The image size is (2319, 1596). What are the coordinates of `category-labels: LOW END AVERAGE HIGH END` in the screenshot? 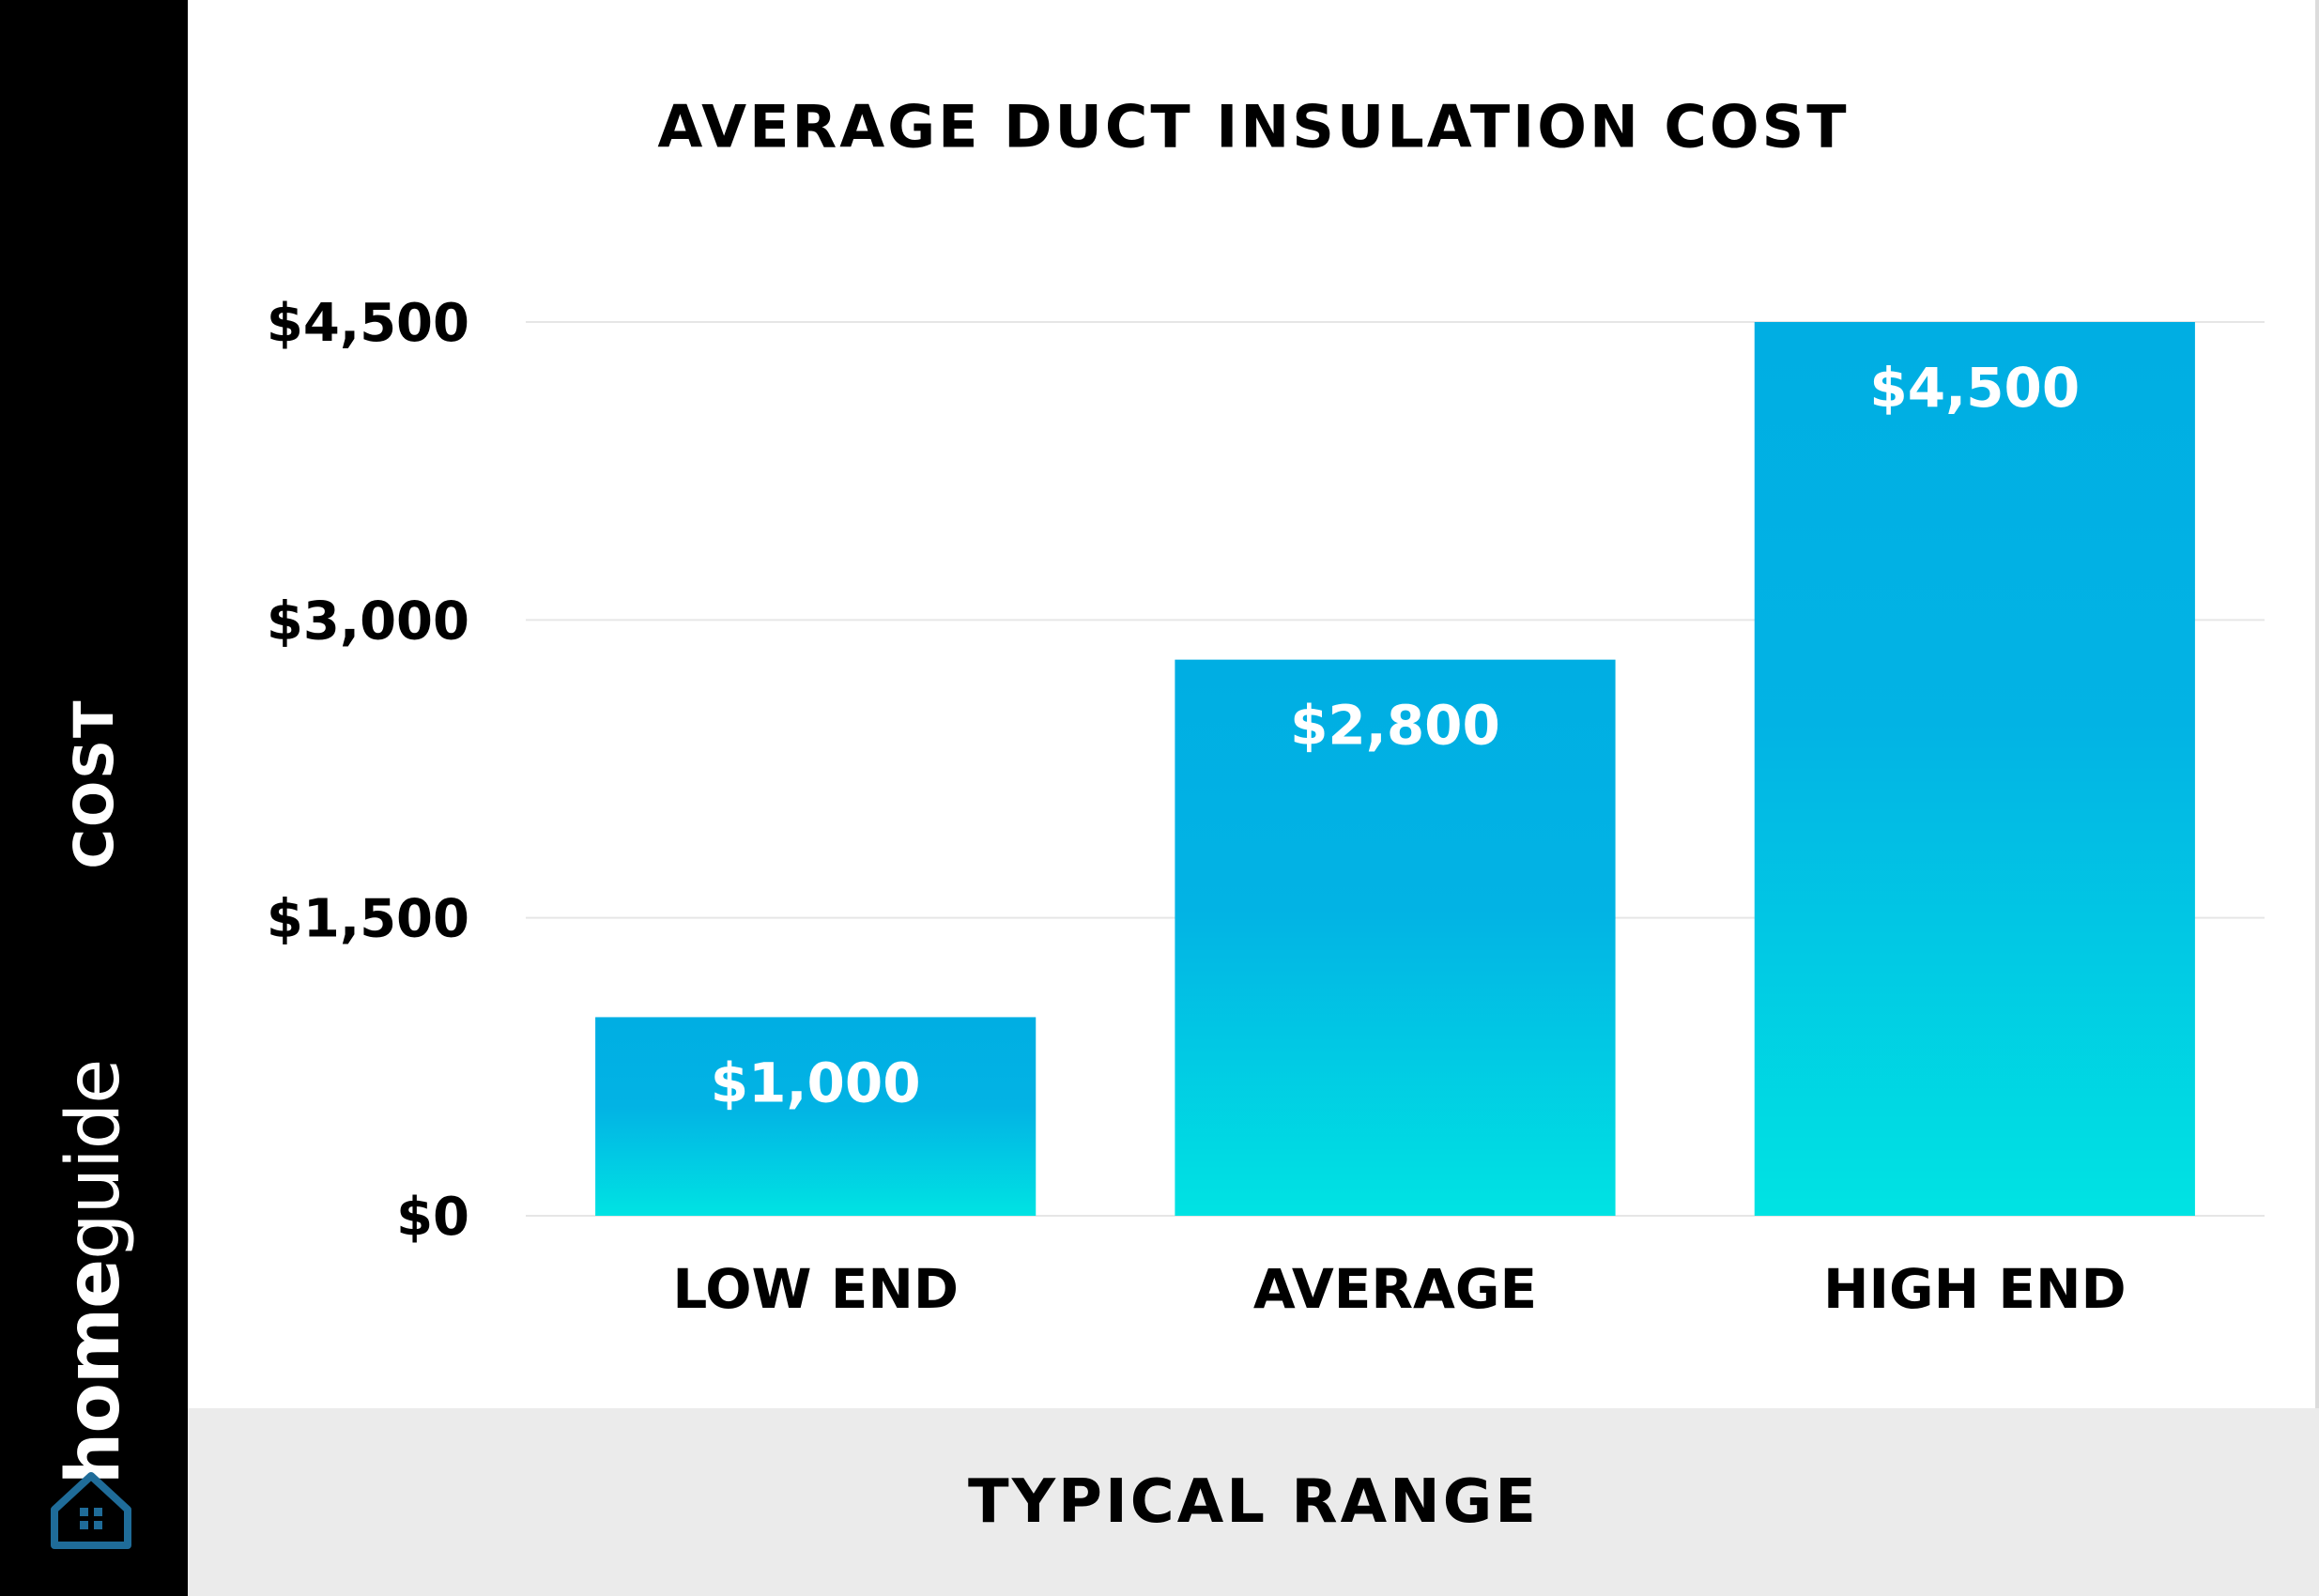 It's located at (1399, 1289).